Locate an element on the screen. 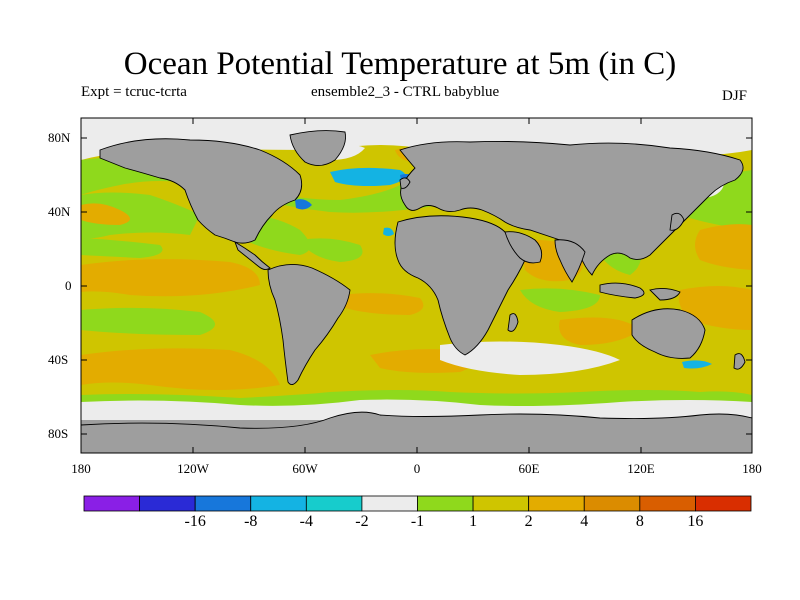 The image size is (800, 600). arabia is located at coordinates (523, 247).